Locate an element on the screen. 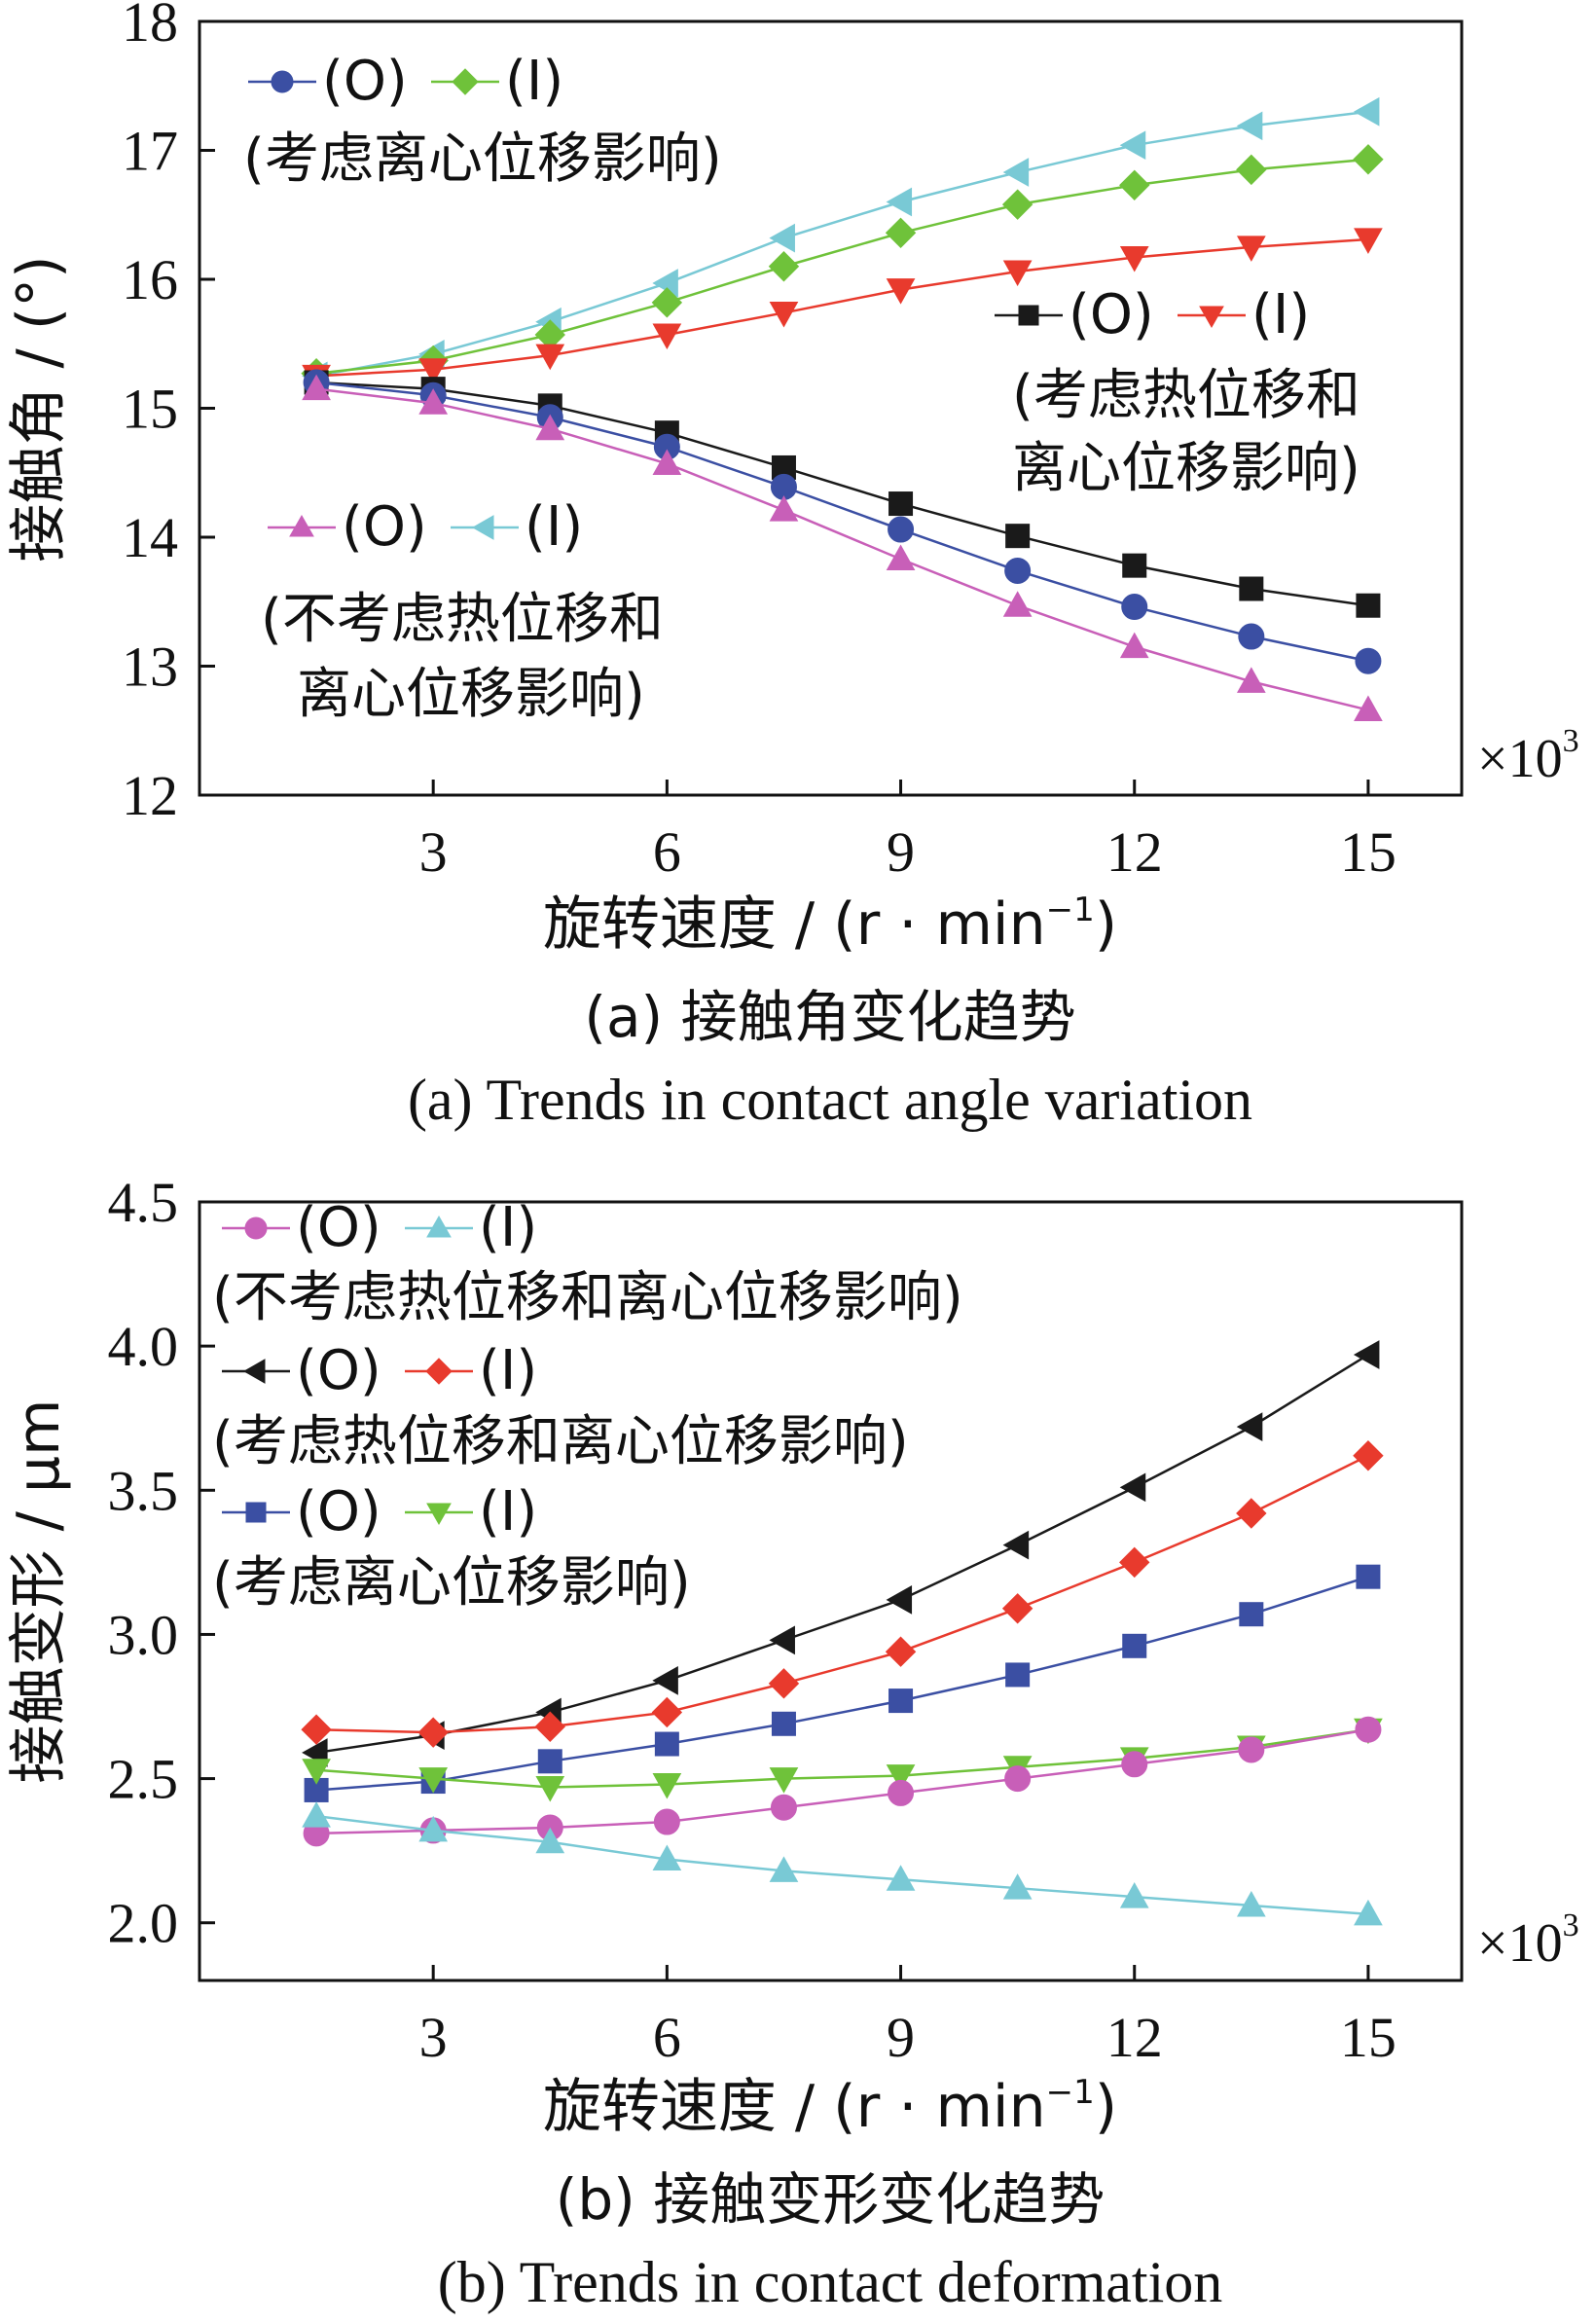 This screenshot has height=2324, width=1595. chart-a-series-line-I_both is located at coordinates (843, 307).